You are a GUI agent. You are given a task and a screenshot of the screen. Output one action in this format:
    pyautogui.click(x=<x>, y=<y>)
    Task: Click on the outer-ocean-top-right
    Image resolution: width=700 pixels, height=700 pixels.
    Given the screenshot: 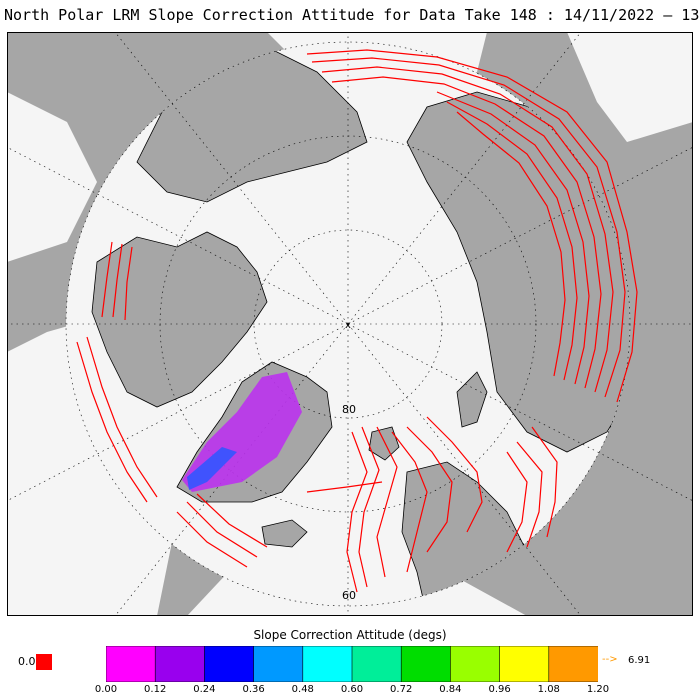 What is the action you would take?
    pyautogui.click(x=630, y=87)
    